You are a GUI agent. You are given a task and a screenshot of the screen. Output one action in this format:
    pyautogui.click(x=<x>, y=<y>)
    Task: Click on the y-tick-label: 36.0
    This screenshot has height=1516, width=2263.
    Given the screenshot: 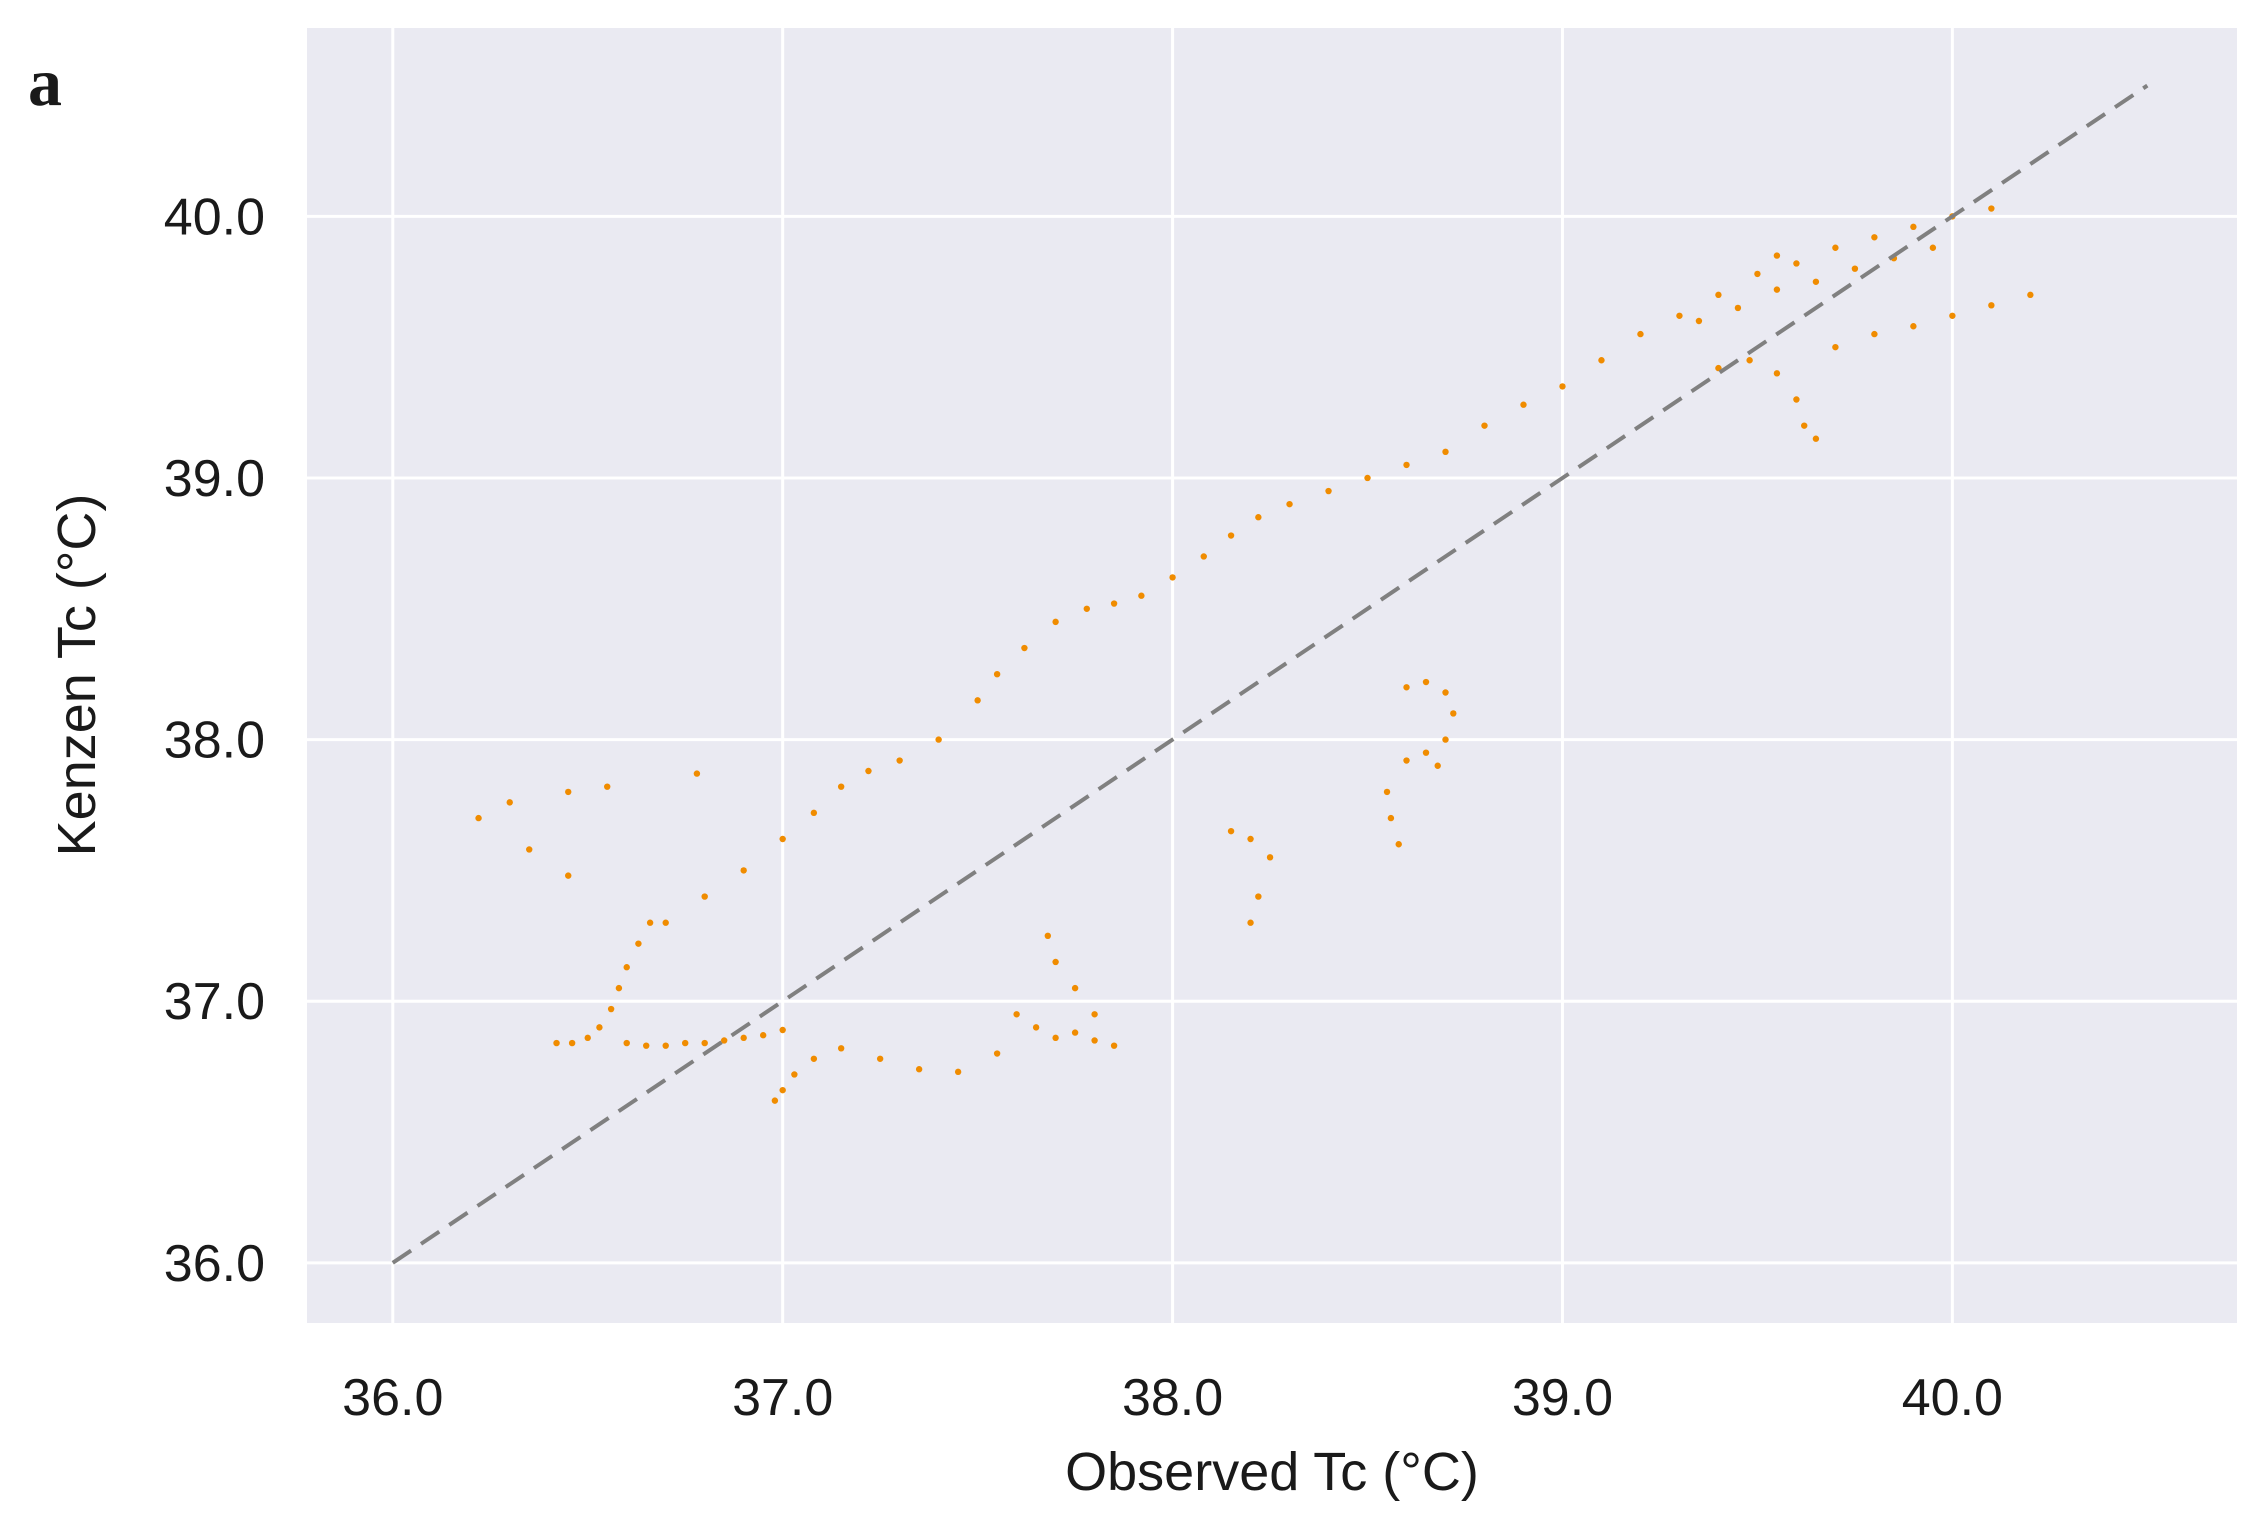 What is the action you would take?
    pyautogui.click(x=214, y=1264)
    